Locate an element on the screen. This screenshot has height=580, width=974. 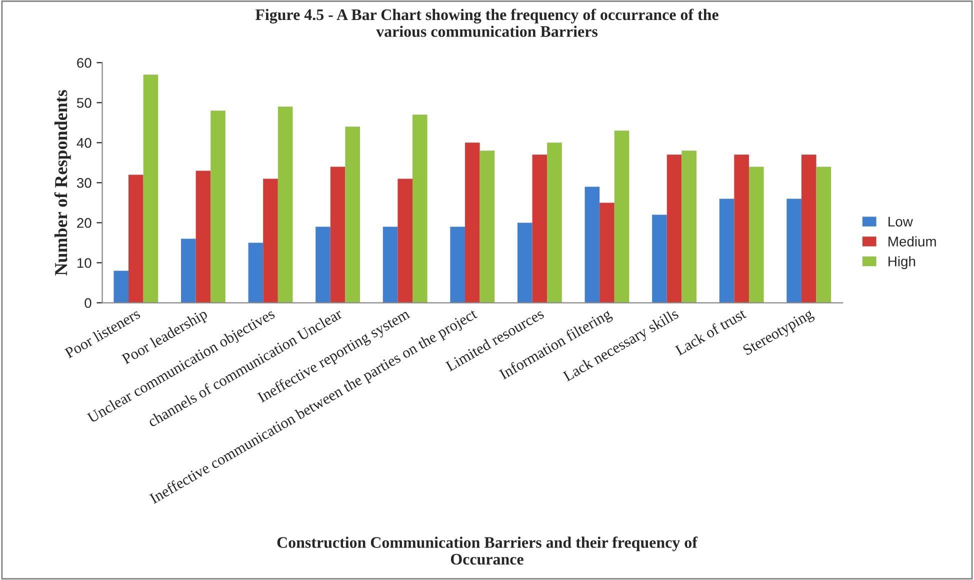
legend-label: Low is located at coordinates (900, 221).